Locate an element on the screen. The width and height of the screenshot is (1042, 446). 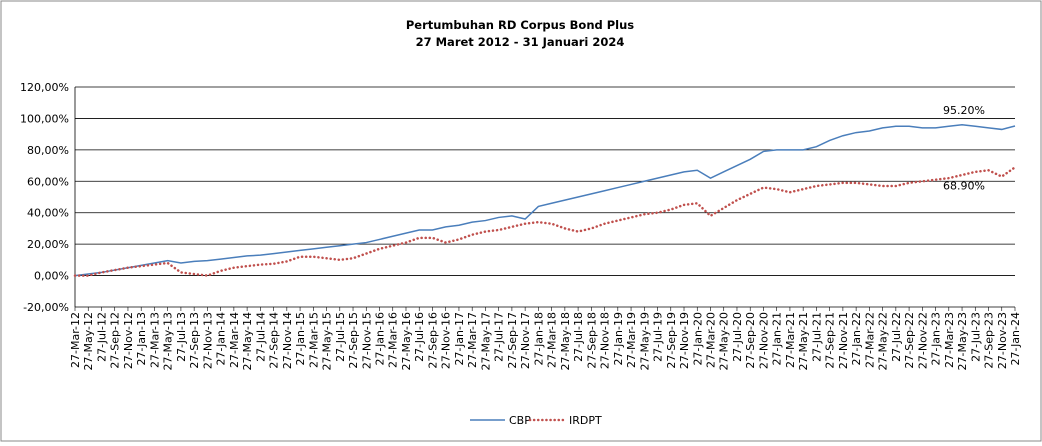
y-tick-label: 40,00% is located at coordinates (48, 213).